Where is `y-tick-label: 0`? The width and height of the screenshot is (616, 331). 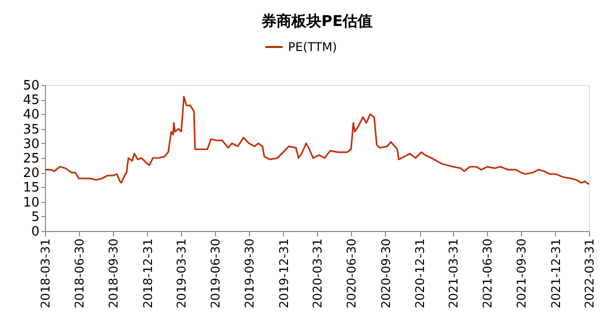 y-tick-label: 0 is located at coordinates (35, 232).